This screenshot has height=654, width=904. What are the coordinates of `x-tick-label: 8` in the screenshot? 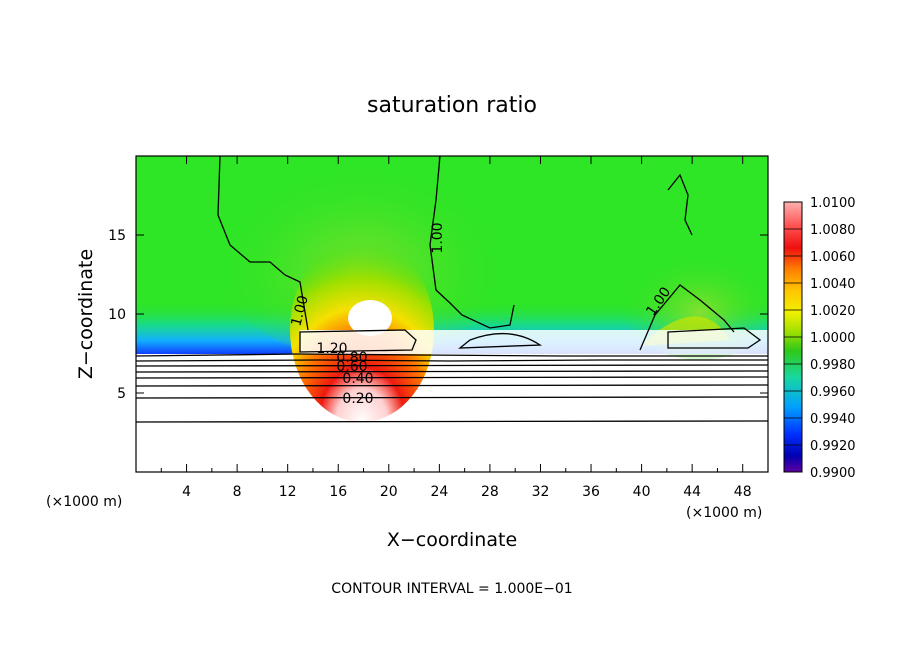 It's located at (237, 492).